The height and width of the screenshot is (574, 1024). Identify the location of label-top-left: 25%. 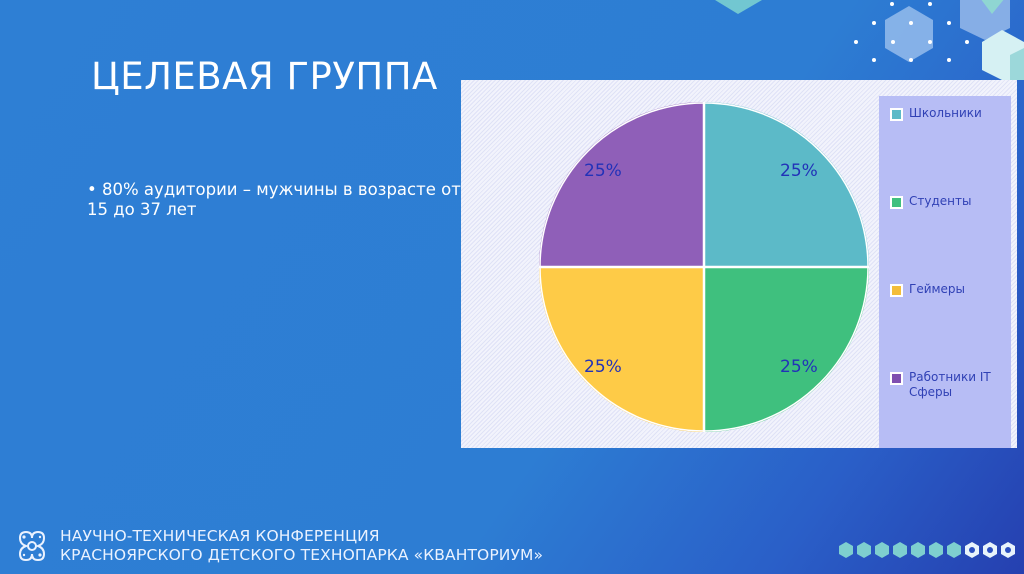
(603, 171).